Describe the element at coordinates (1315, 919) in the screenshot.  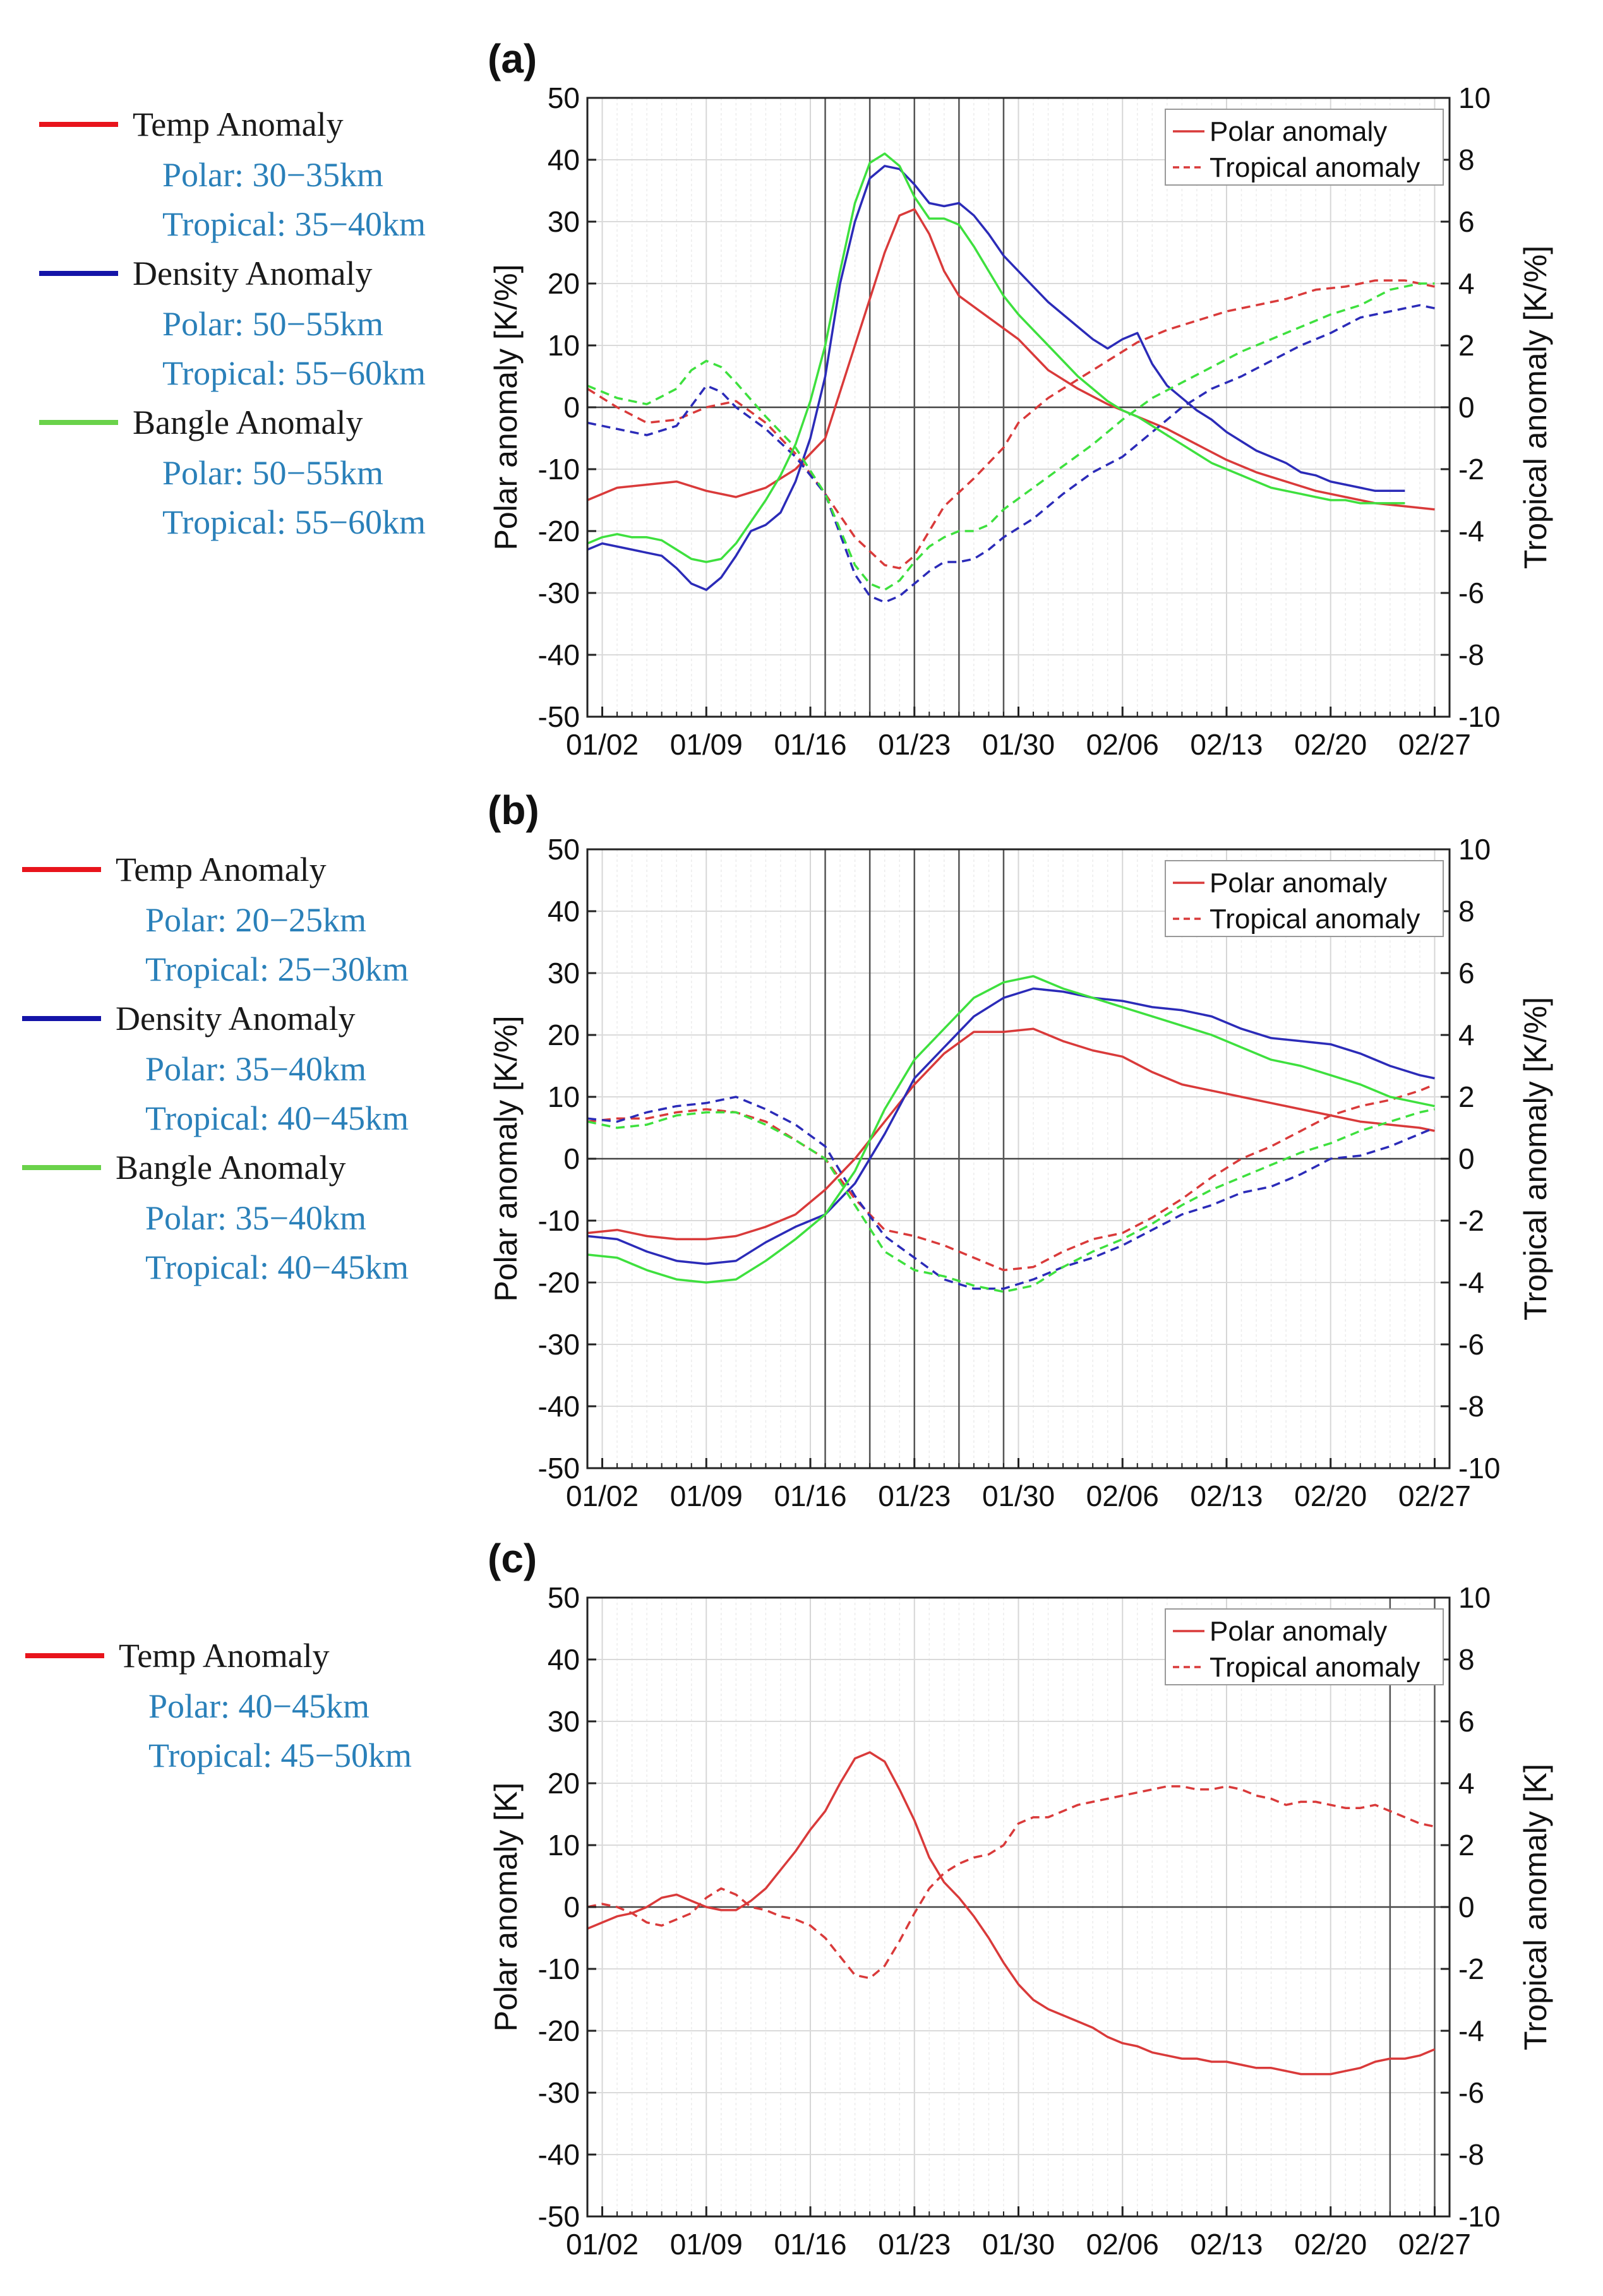
I see `legend-label-tropical: Tropical anomaly` at that location.